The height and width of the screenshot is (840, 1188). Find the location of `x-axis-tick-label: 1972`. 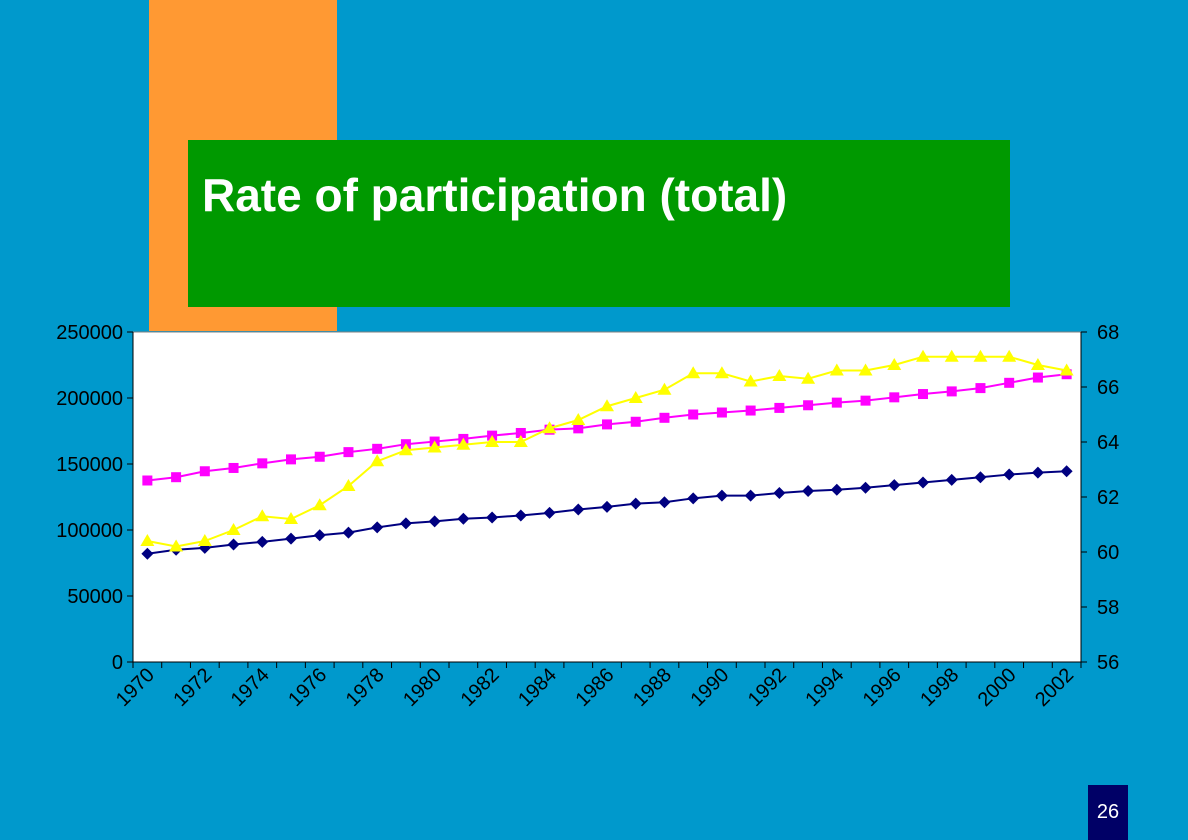

x-axis-tick-label: 1972 is located at coordinates (192, 687).